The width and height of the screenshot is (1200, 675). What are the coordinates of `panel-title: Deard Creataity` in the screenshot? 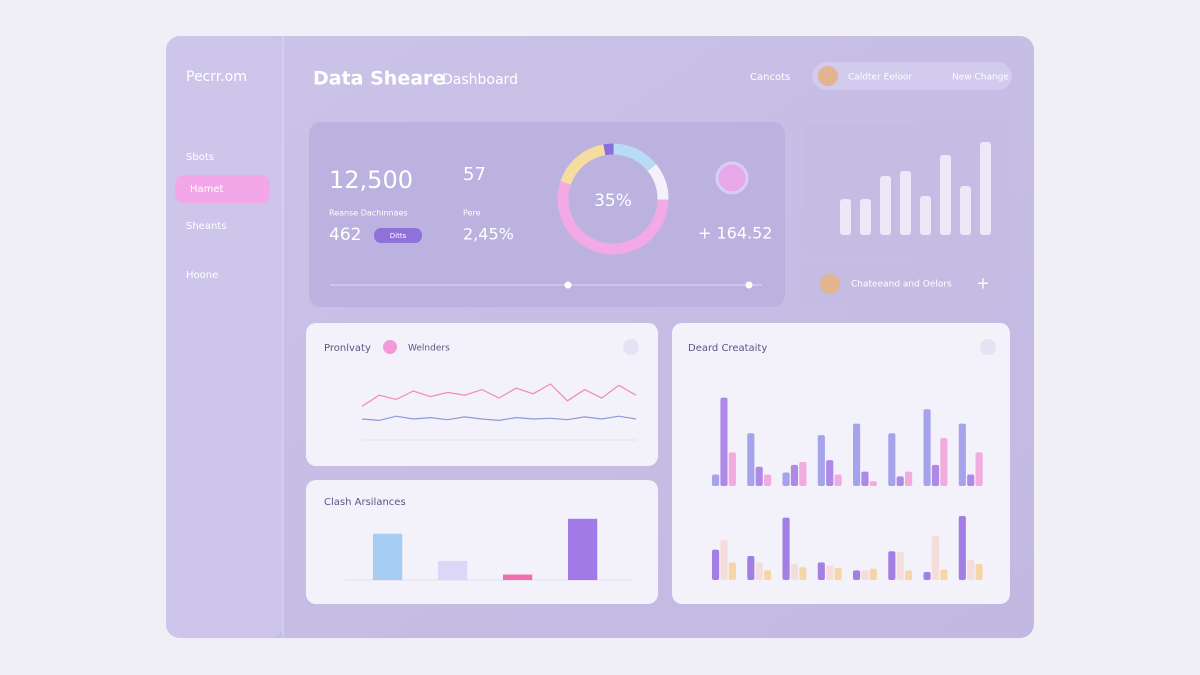 It's located at (727, 348).